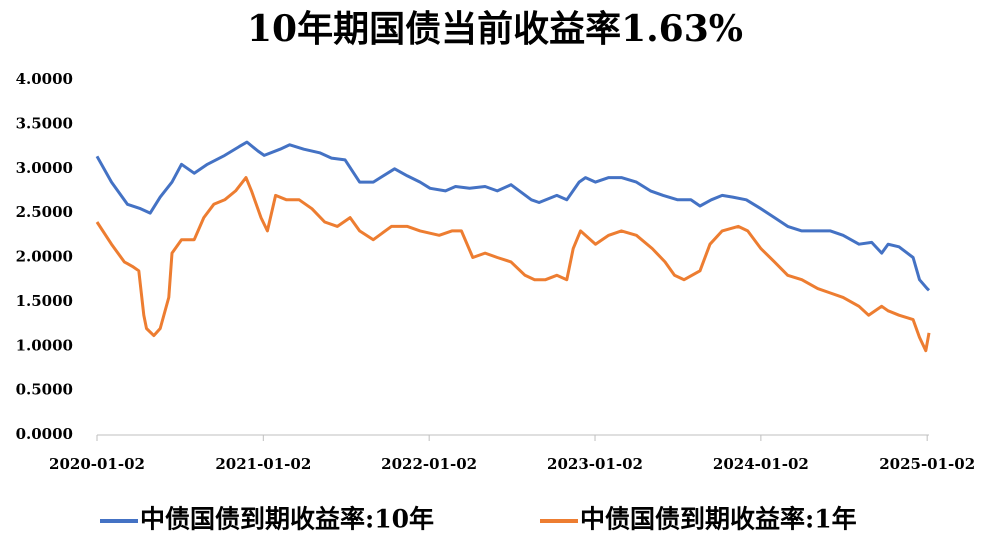 Image resolution: width=989 pixels, height=553 pixels. What do you see at coordinates (44, 301) in the screenshot?
I see `y-tick-label: 1.5000` at bounding box center [44, 301].